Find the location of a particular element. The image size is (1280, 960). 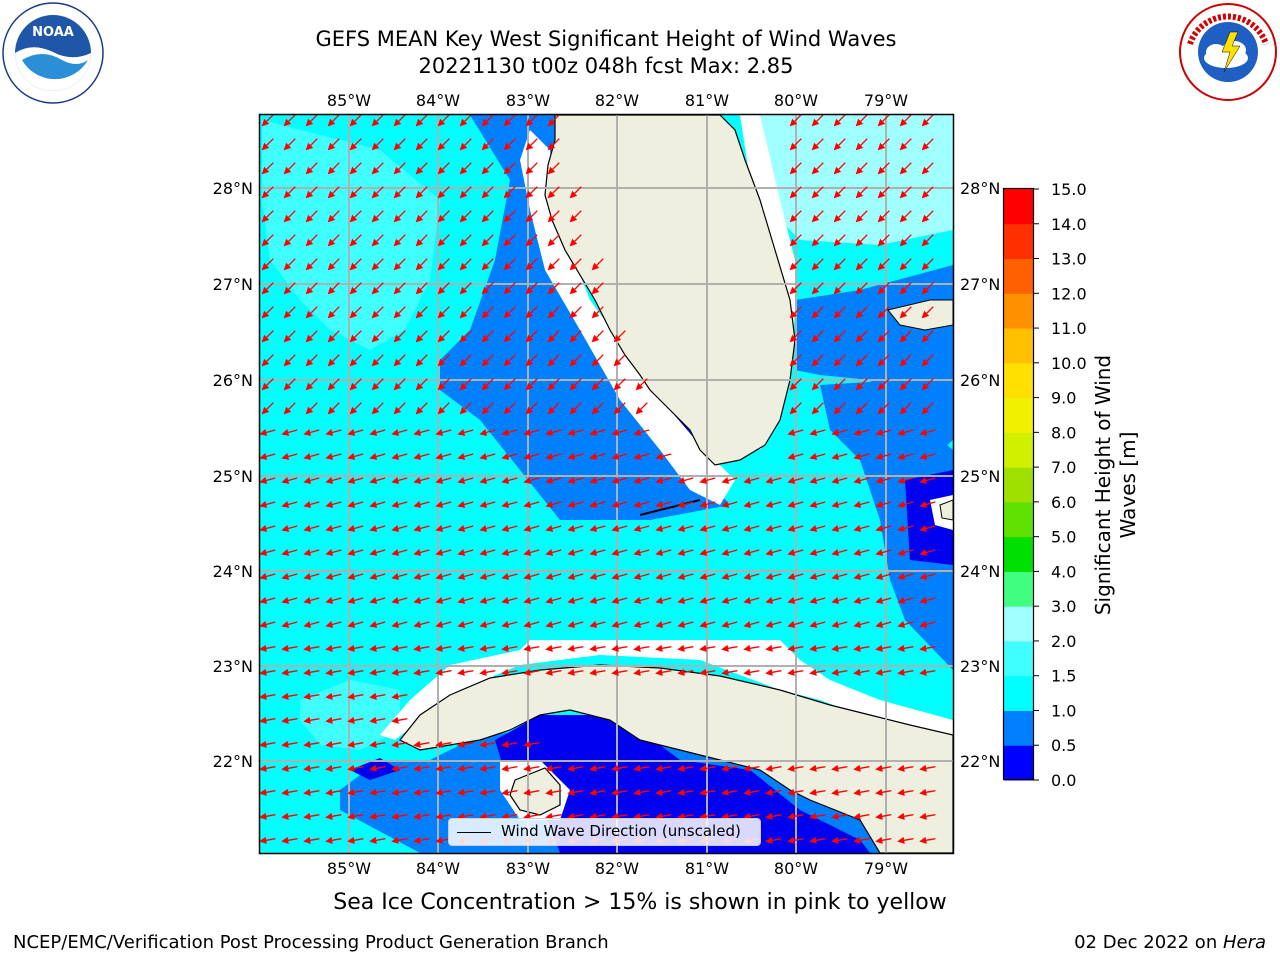

colorbar-frame is located at coordinates (1018, 484).